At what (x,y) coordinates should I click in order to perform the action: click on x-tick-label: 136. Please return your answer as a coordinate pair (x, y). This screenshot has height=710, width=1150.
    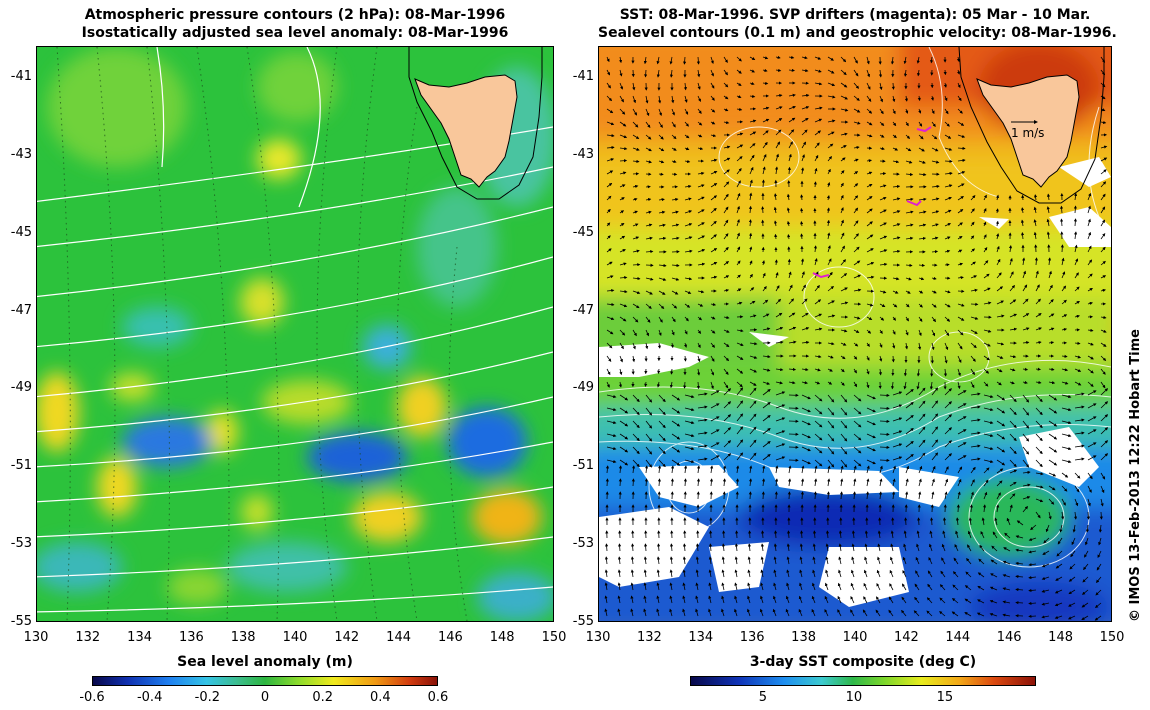
    Looking at the image, I should click on (191, 637).